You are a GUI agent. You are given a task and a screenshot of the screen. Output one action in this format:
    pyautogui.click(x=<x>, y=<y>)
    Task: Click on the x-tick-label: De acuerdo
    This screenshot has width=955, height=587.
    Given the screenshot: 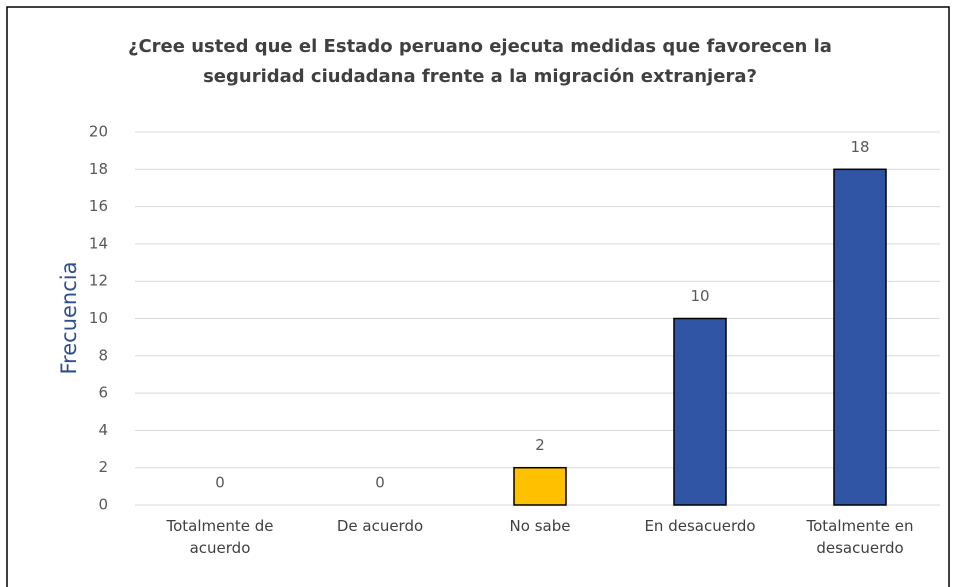 What is the action you would take?
    pyautogui.click(x=380, y=526)
    